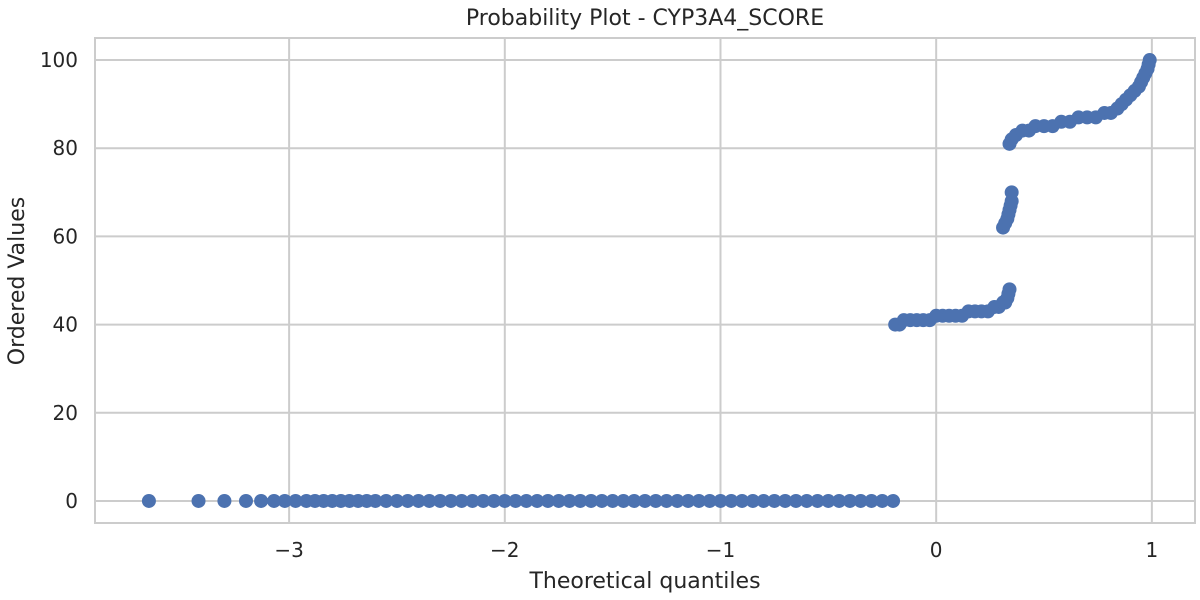  Describe the element at coordinates (288, 550) in the screenshot. I see `x-tick-label: −3` at that location.